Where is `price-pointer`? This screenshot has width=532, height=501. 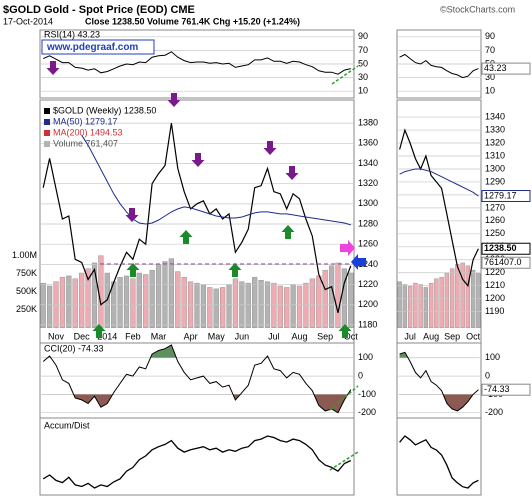
price-pointer is located at coordinates (358, 262).